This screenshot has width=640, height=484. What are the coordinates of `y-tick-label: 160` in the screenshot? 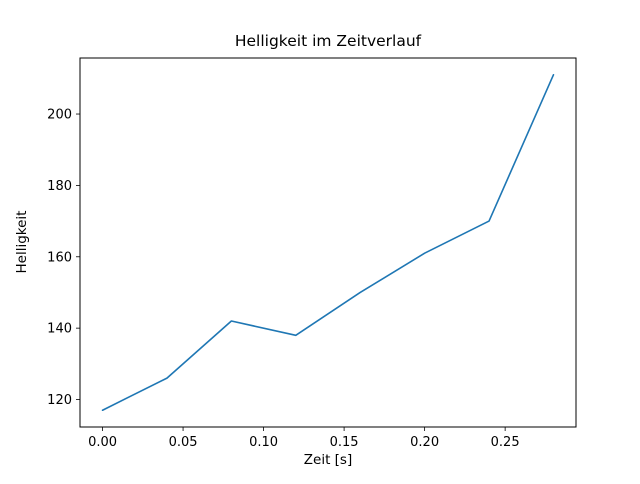 It's located at (59, 257).